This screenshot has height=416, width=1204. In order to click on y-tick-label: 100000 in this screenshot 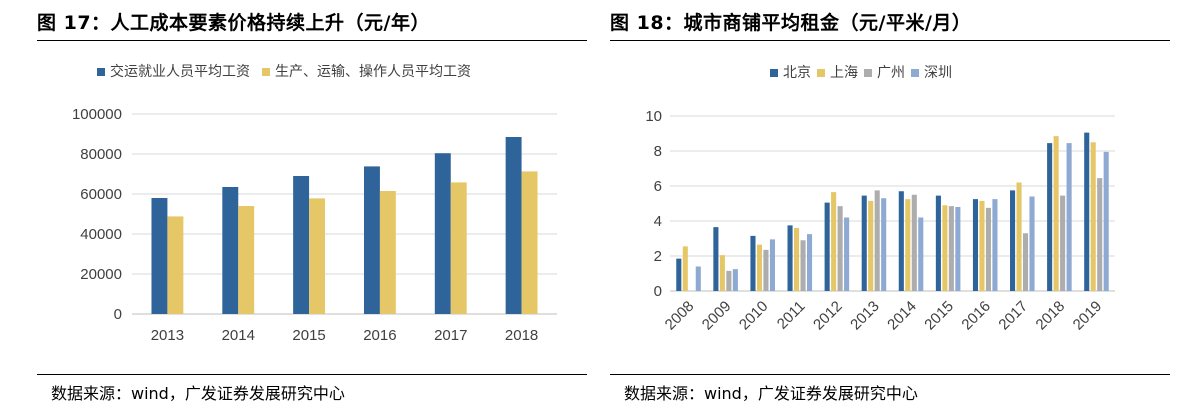, I will do `click(97, 114)`.